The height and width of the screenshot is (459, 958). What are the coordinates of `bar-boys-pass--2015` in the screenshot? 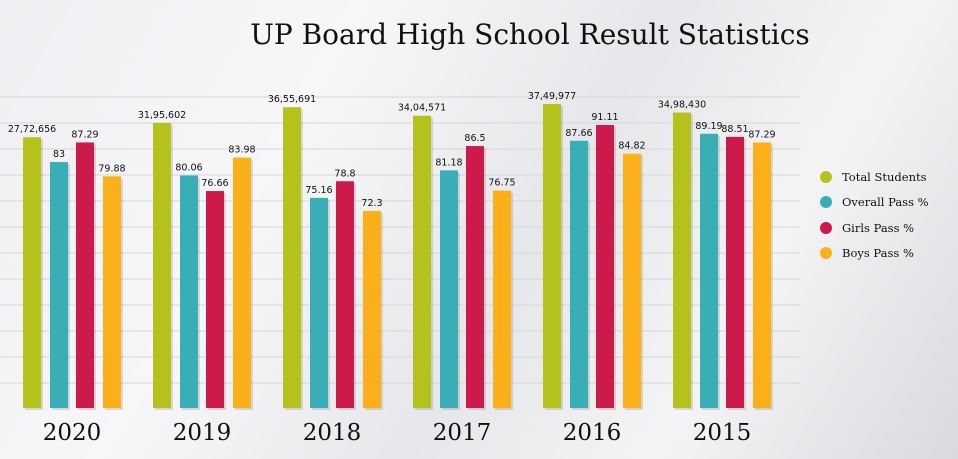 It's located at (762, 275).